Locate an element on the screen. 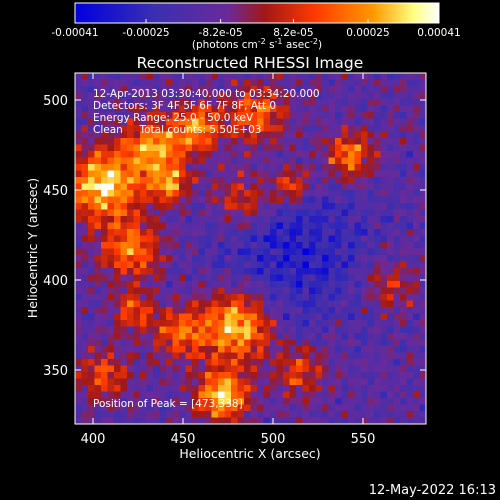 This screenshot has height=500, width=500. y-tick-label: 400 is located at coordinates (55, 281).